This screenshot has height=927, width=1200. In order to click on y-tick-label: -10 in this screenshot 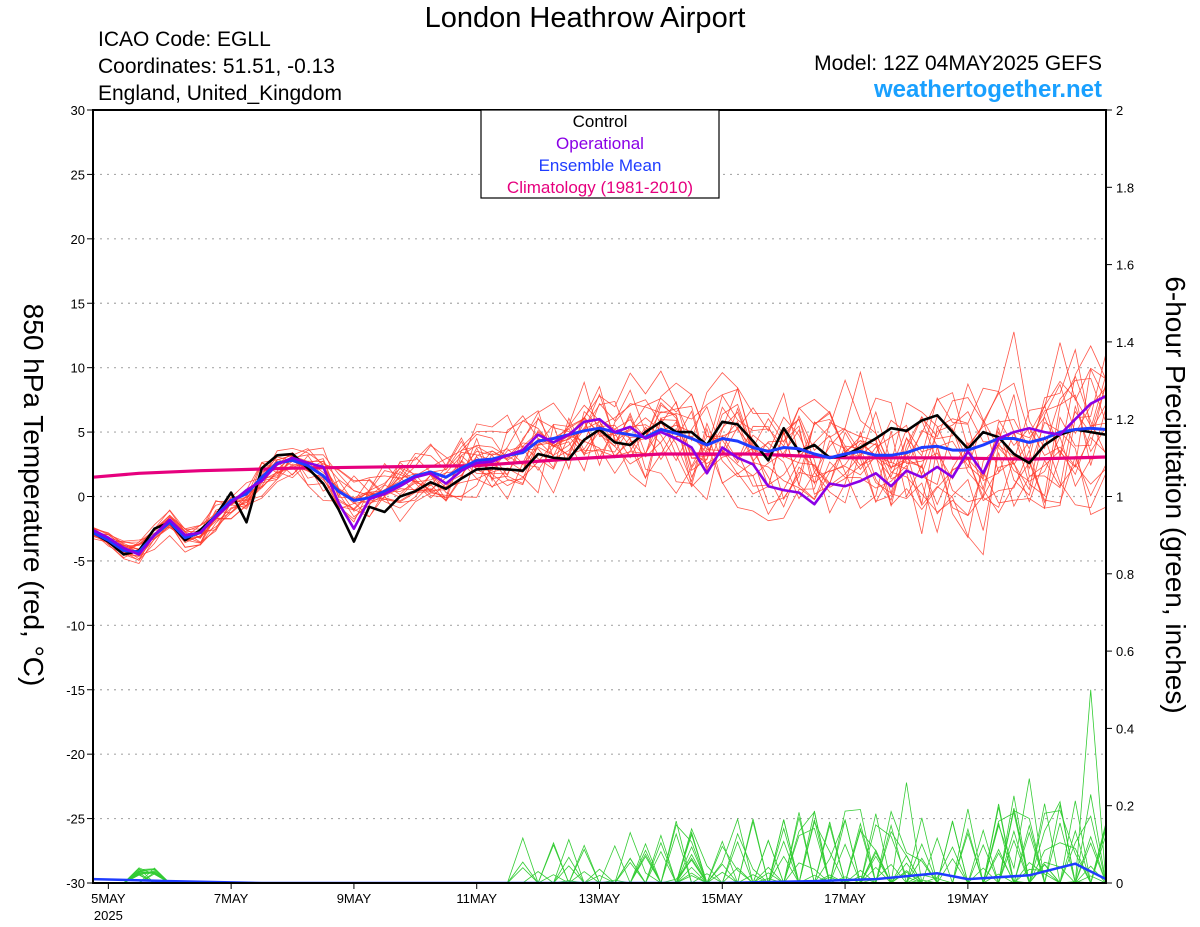, I will do `click(75, 625)`.